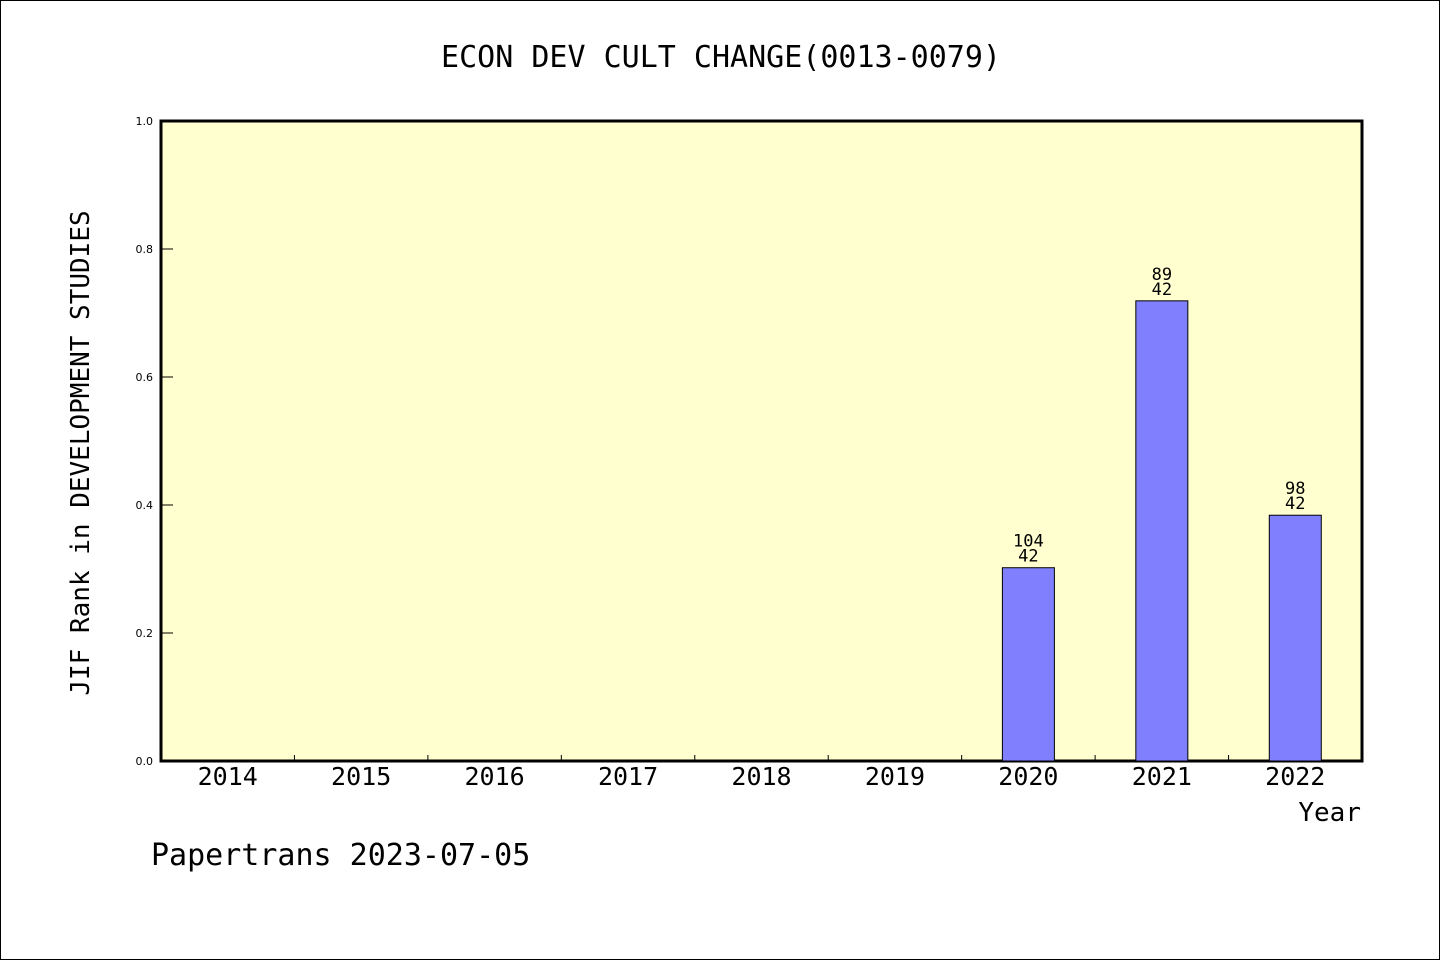 Image resolution: width=1440 pixels, height=961 pixels. I want to click on bar-label-rank: 98, so click(1295, 489).